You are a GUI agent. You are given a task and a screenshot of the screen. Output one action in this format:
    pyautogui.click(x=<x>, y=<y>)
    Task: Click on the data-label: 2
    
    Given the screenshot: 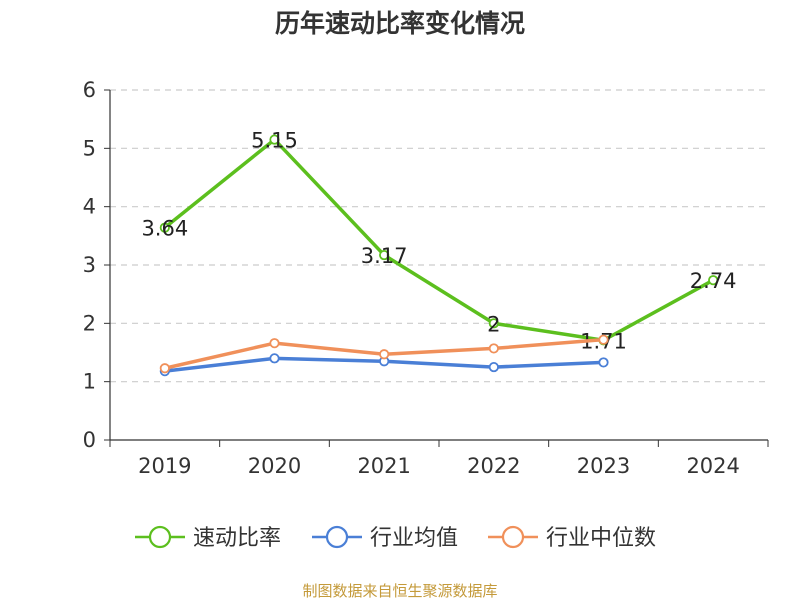 What is the action you would take?
    pyautogui.click(x=493, y=324)
    